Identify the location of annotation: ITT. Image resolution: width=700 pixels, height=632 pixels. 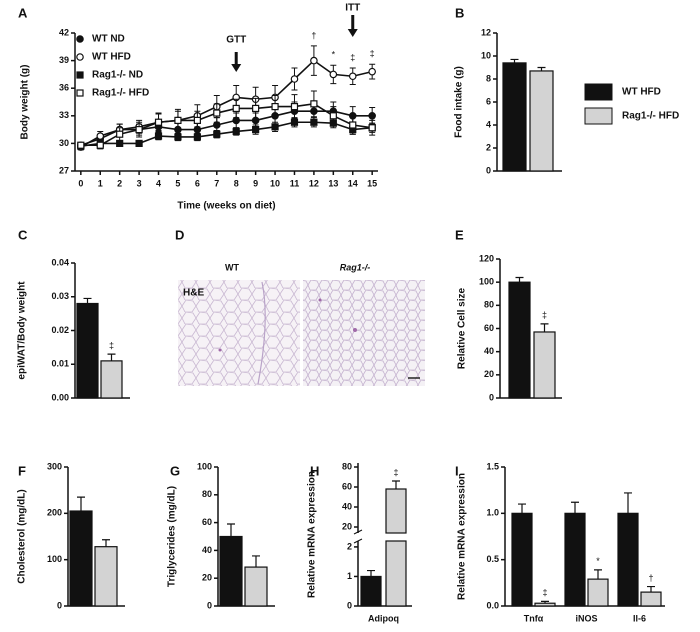
(352, 8).